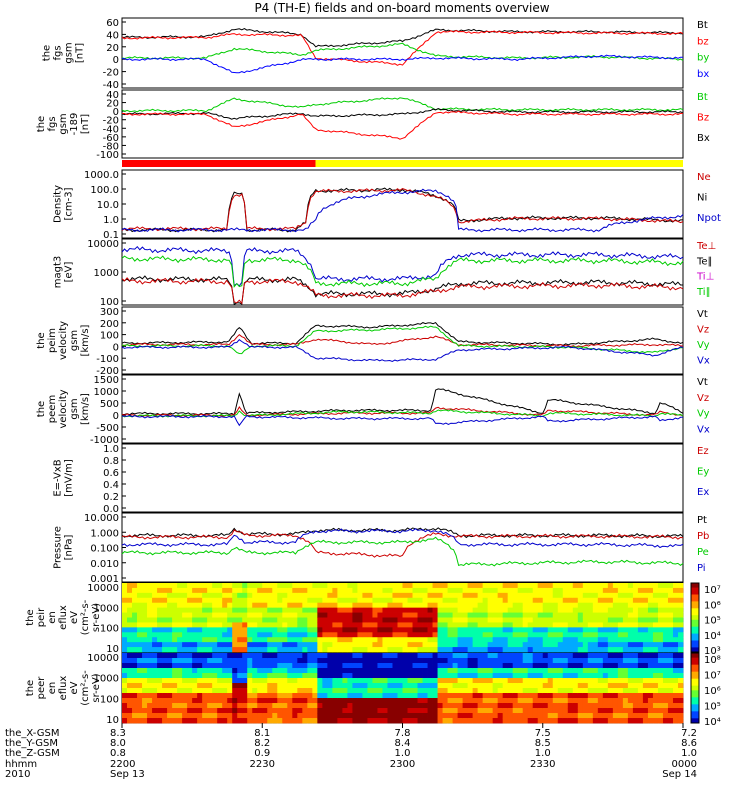 Image resolution: width=750 pixels, height=800 pixels. I want to click on colorbar-segment, so click(695, 666).